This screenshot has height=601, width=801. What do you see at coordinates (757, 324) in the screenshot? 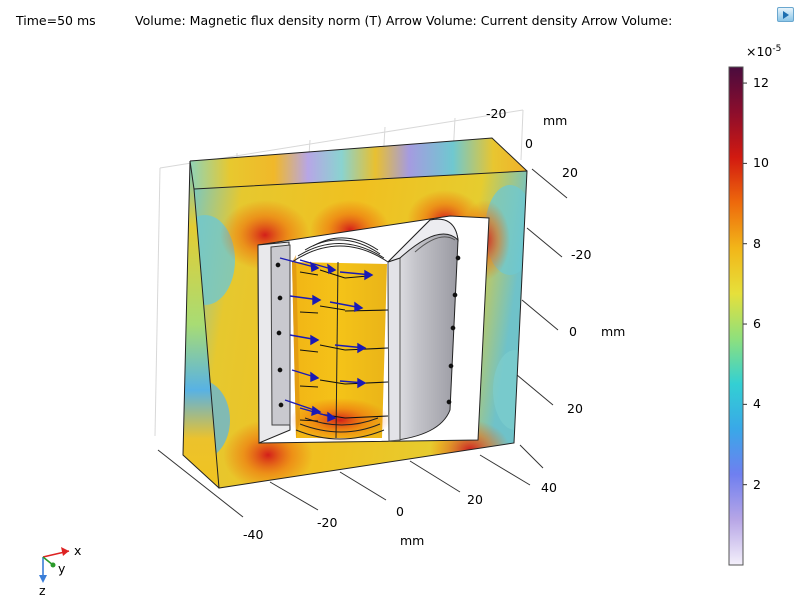
I see `colorbar-tick-label: 6` at bounding box center [757, 324].